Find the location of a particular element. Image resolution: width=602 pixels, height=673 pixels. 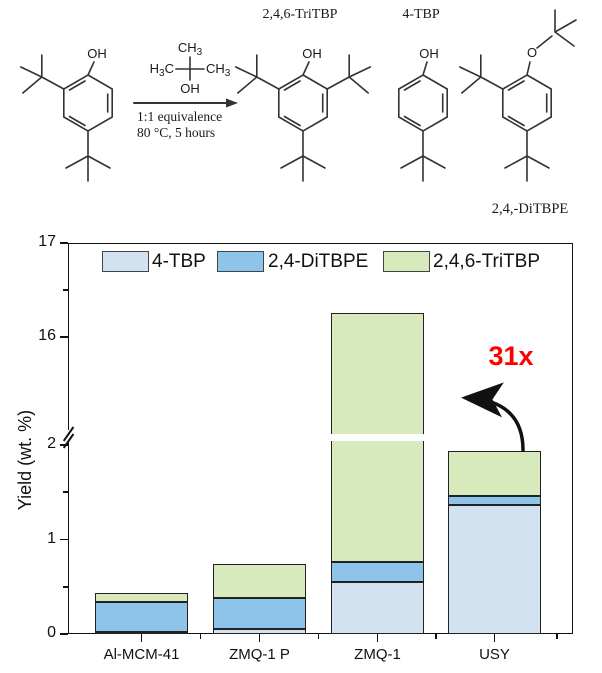

x-category-label: USY is located at coordinates (494, 654).